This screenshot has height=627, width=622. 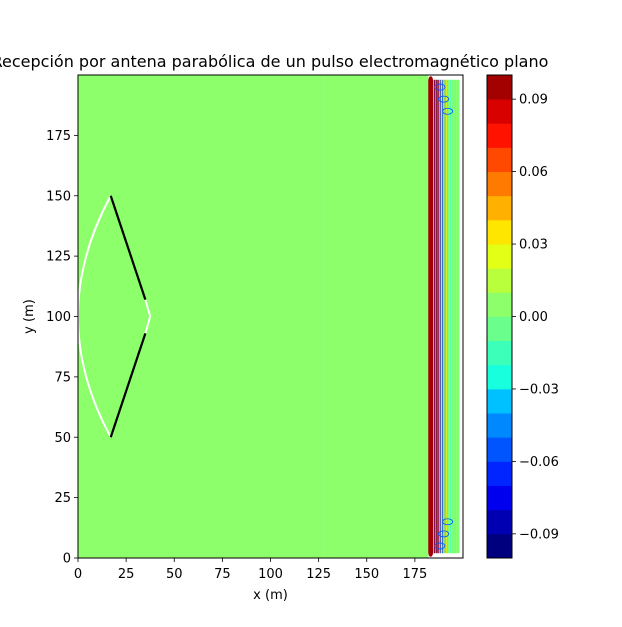 What do you see at coordinates (318, 574) in the screenshot?
I see `x-tick-label: 125` at bounding box center [318, 574].